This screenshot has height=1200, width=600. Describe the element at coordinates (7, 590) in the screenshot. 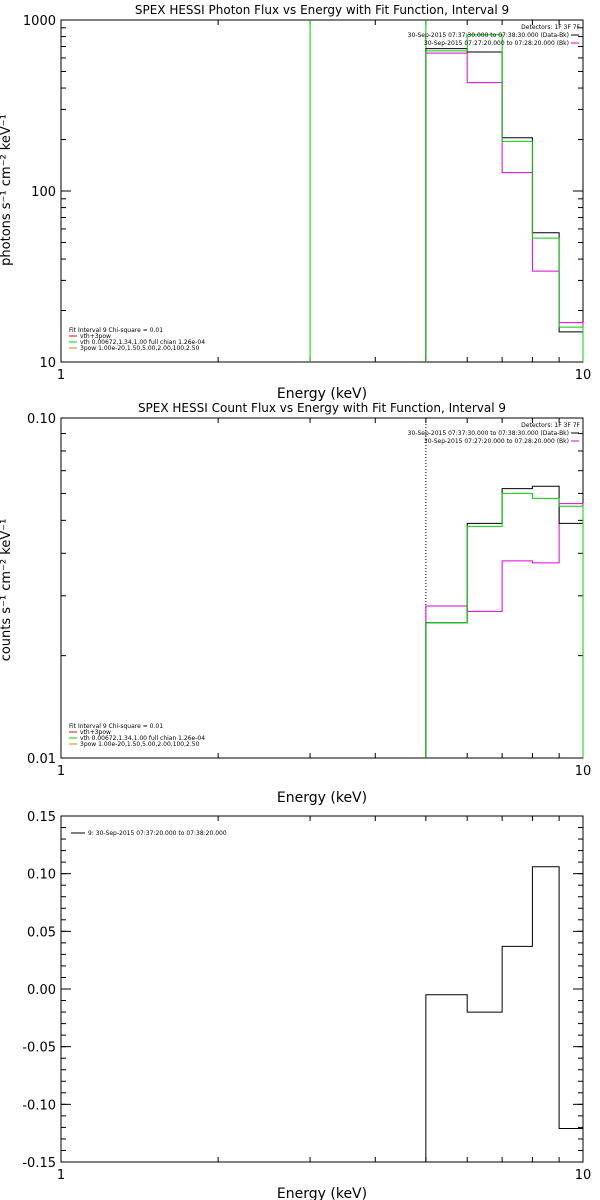

I see `y-axis-label: counts s⁻¹ cm⁻² keV⁻¹` at that location.